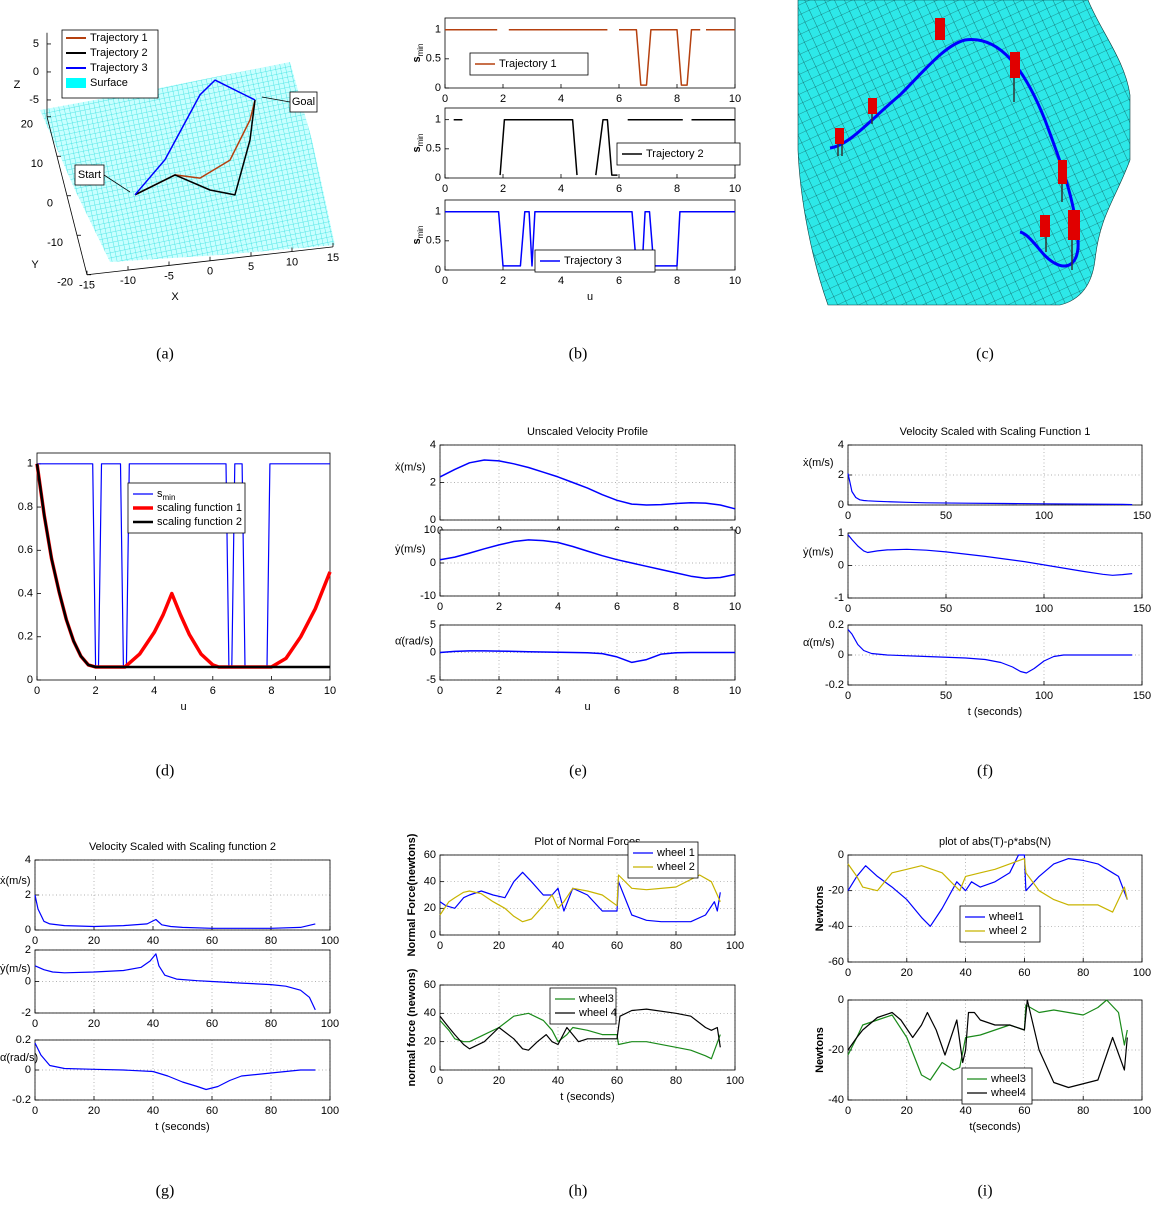 This screenshot has width=1156, height=1207. I want to click on annotation-arrow, so click(117, 183).